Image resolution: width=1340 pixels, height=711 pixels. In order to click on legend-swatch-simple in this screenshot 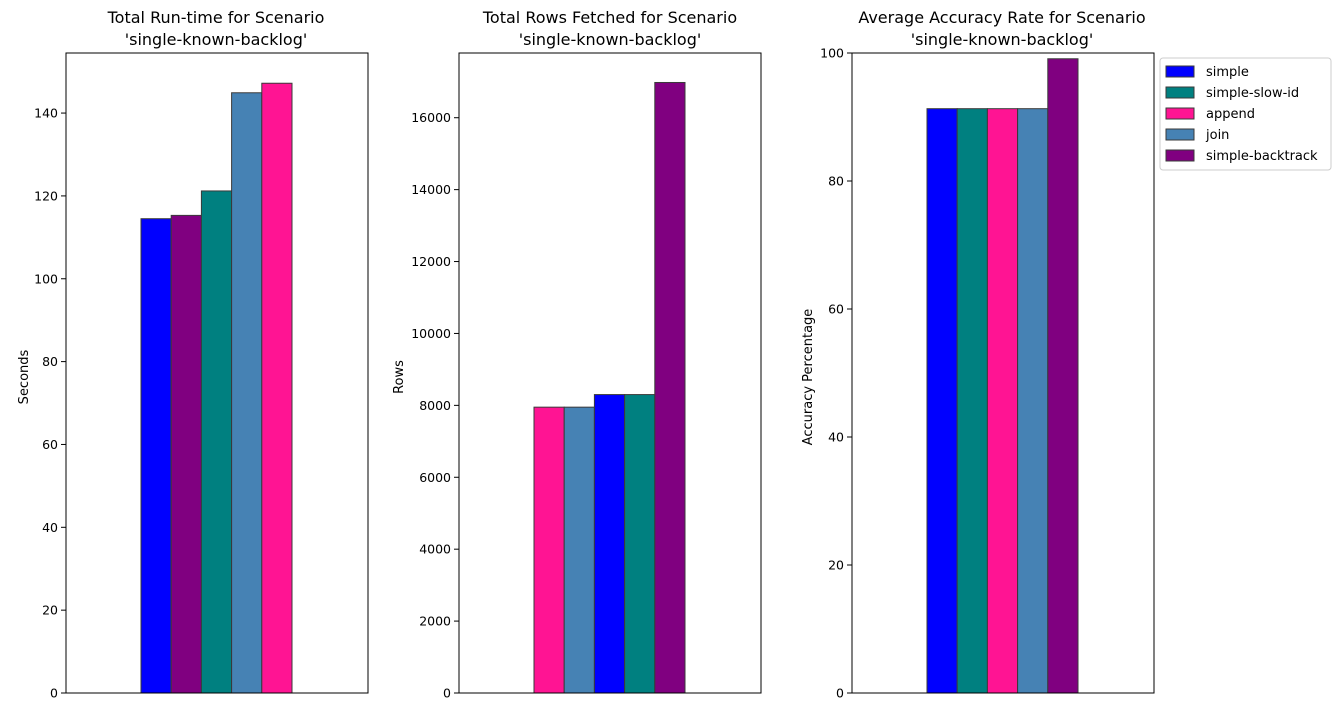, I will do `click(1180, 71)`.